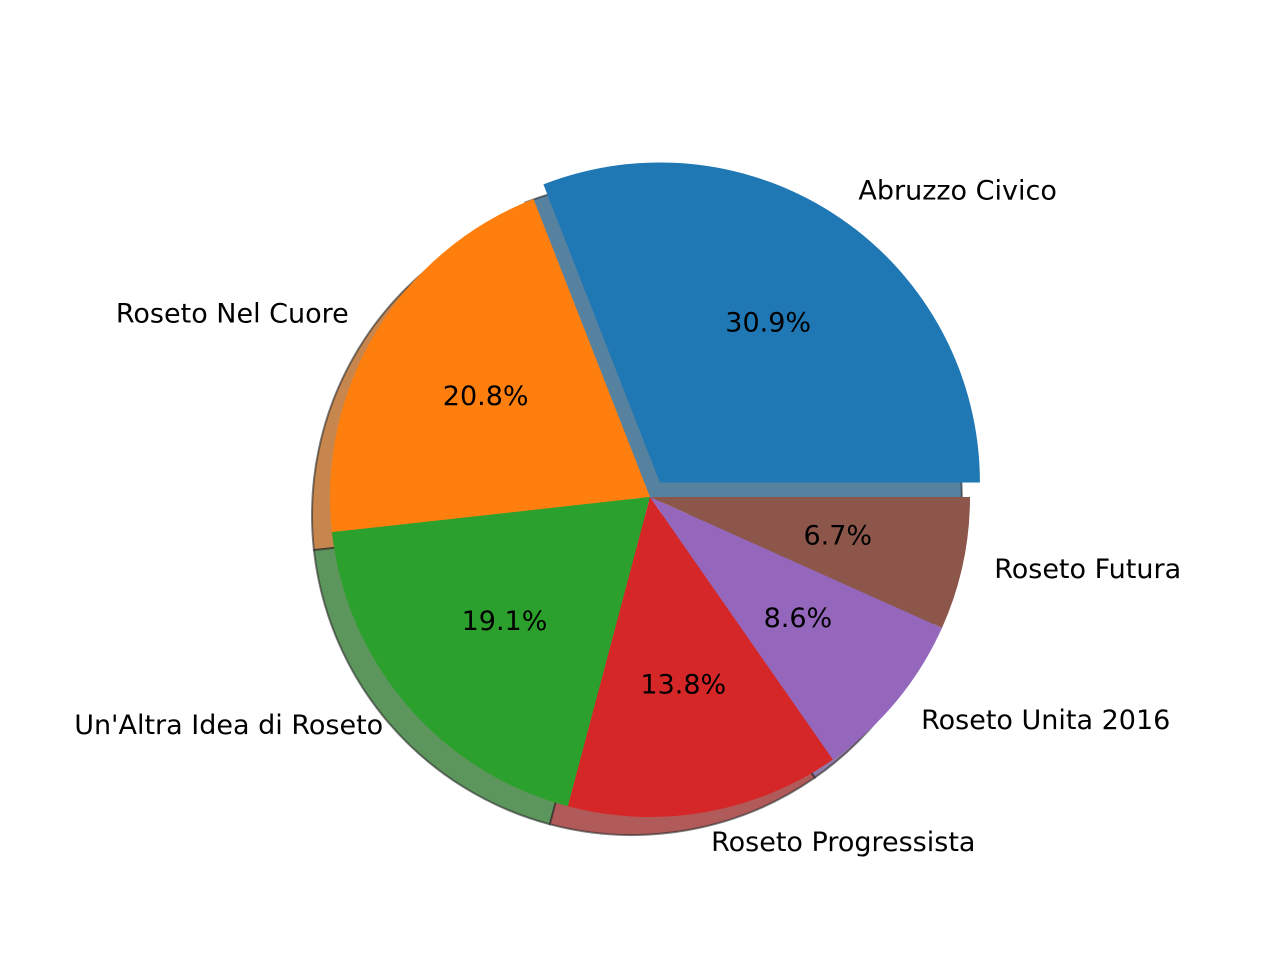 This screenshot has height=960, width=1280. I want to click on slice-roseto-unita-2016, so click(796, 628).